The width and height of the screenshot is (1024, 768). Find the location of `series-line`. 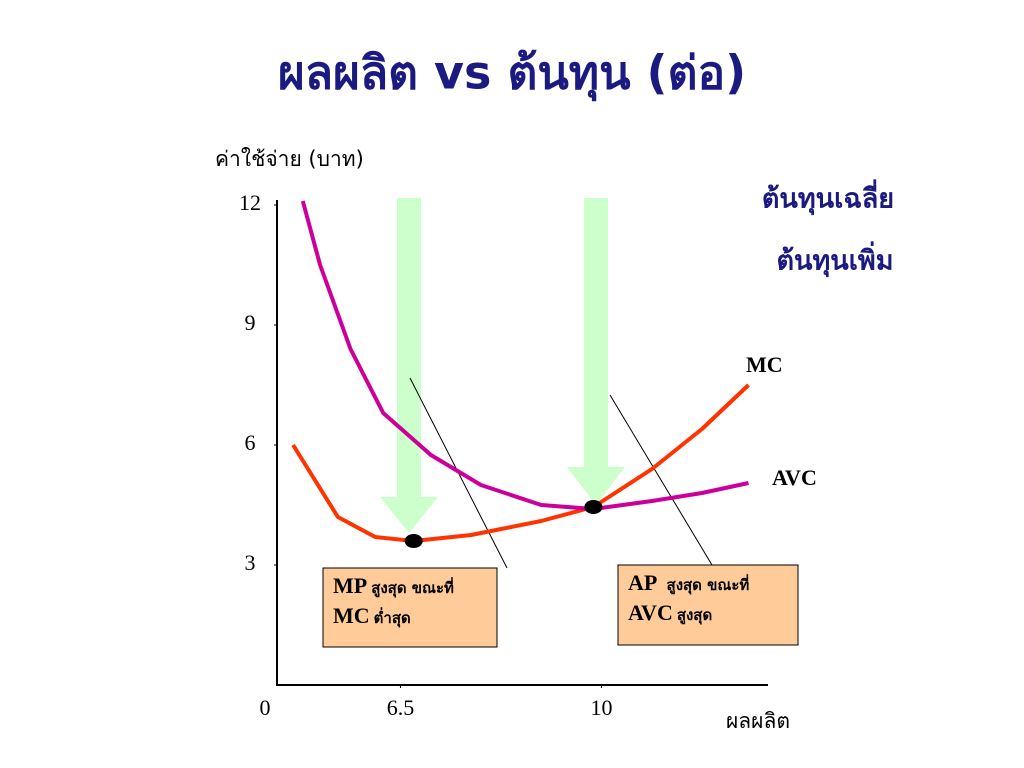

series-line is located at coordinates (520, 463).